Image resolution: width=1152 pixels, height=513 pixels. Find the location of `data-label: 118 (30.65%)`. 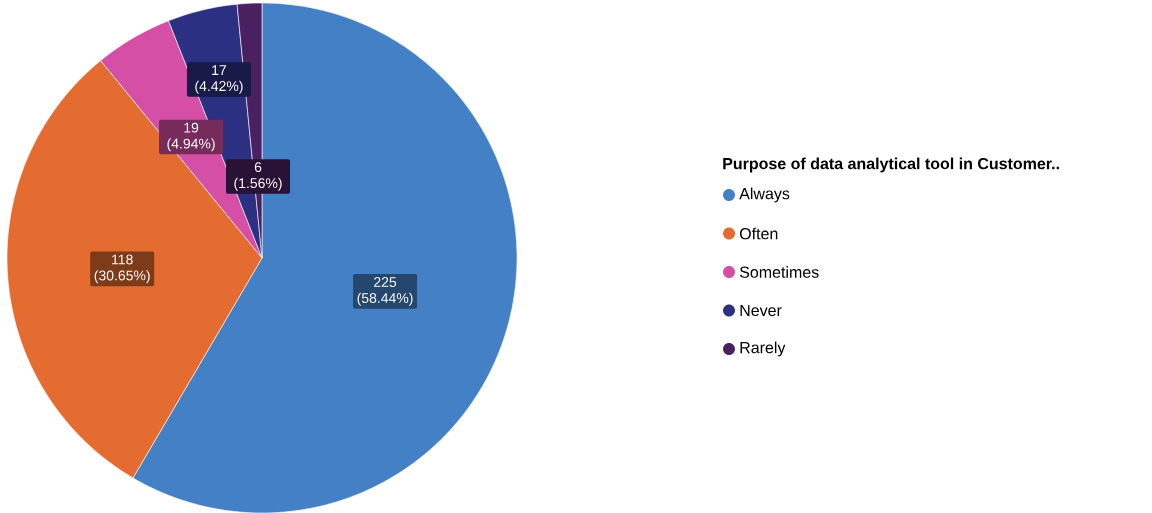

data-label: 118 (30.65%) is located at coordinates (122, 269).